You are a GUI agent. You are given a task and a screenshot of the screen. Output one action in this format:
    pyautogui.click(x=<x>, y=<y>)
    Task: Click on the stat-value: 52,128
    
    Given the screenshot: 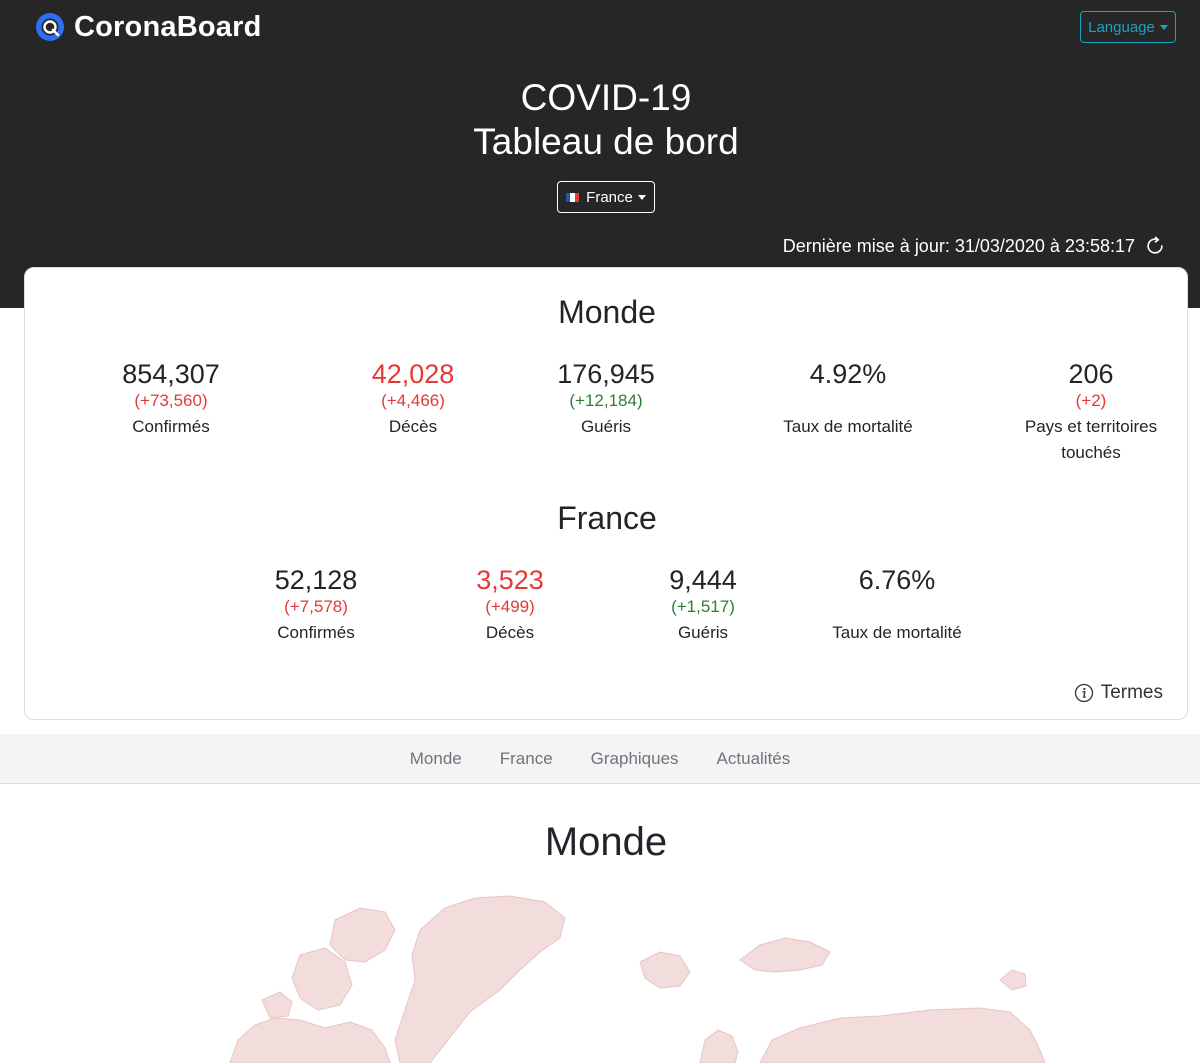 What is the action you would take?
    pyautogui.click(x=316, y=580)
    